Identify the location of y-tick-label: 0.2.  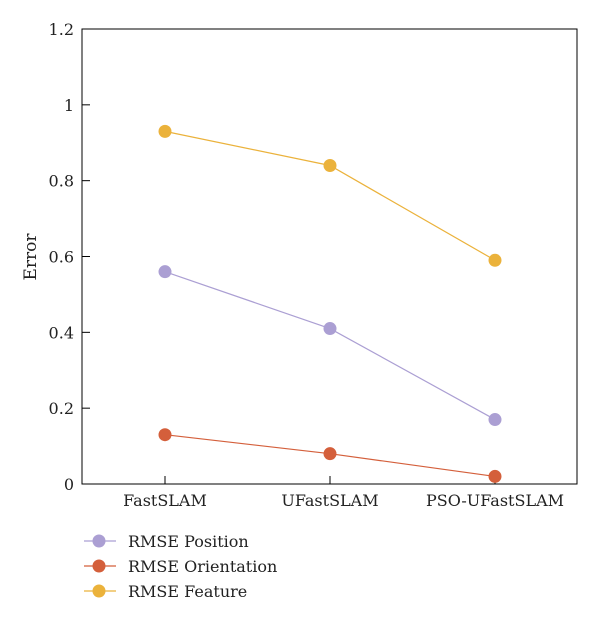
(61, 408).